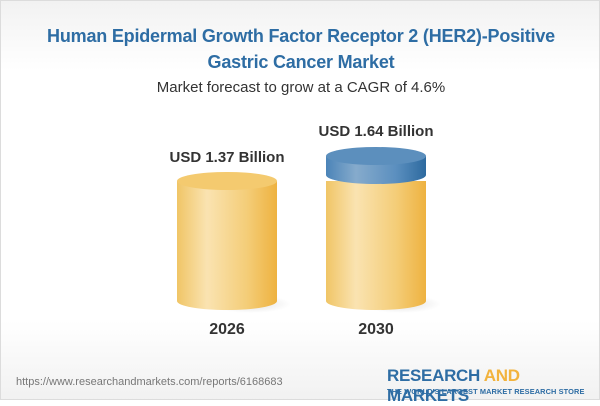 Image resolution: width=600 pixels, height=406 pixels. I want to click on year-label-2026: 2026, so click(227, 329).